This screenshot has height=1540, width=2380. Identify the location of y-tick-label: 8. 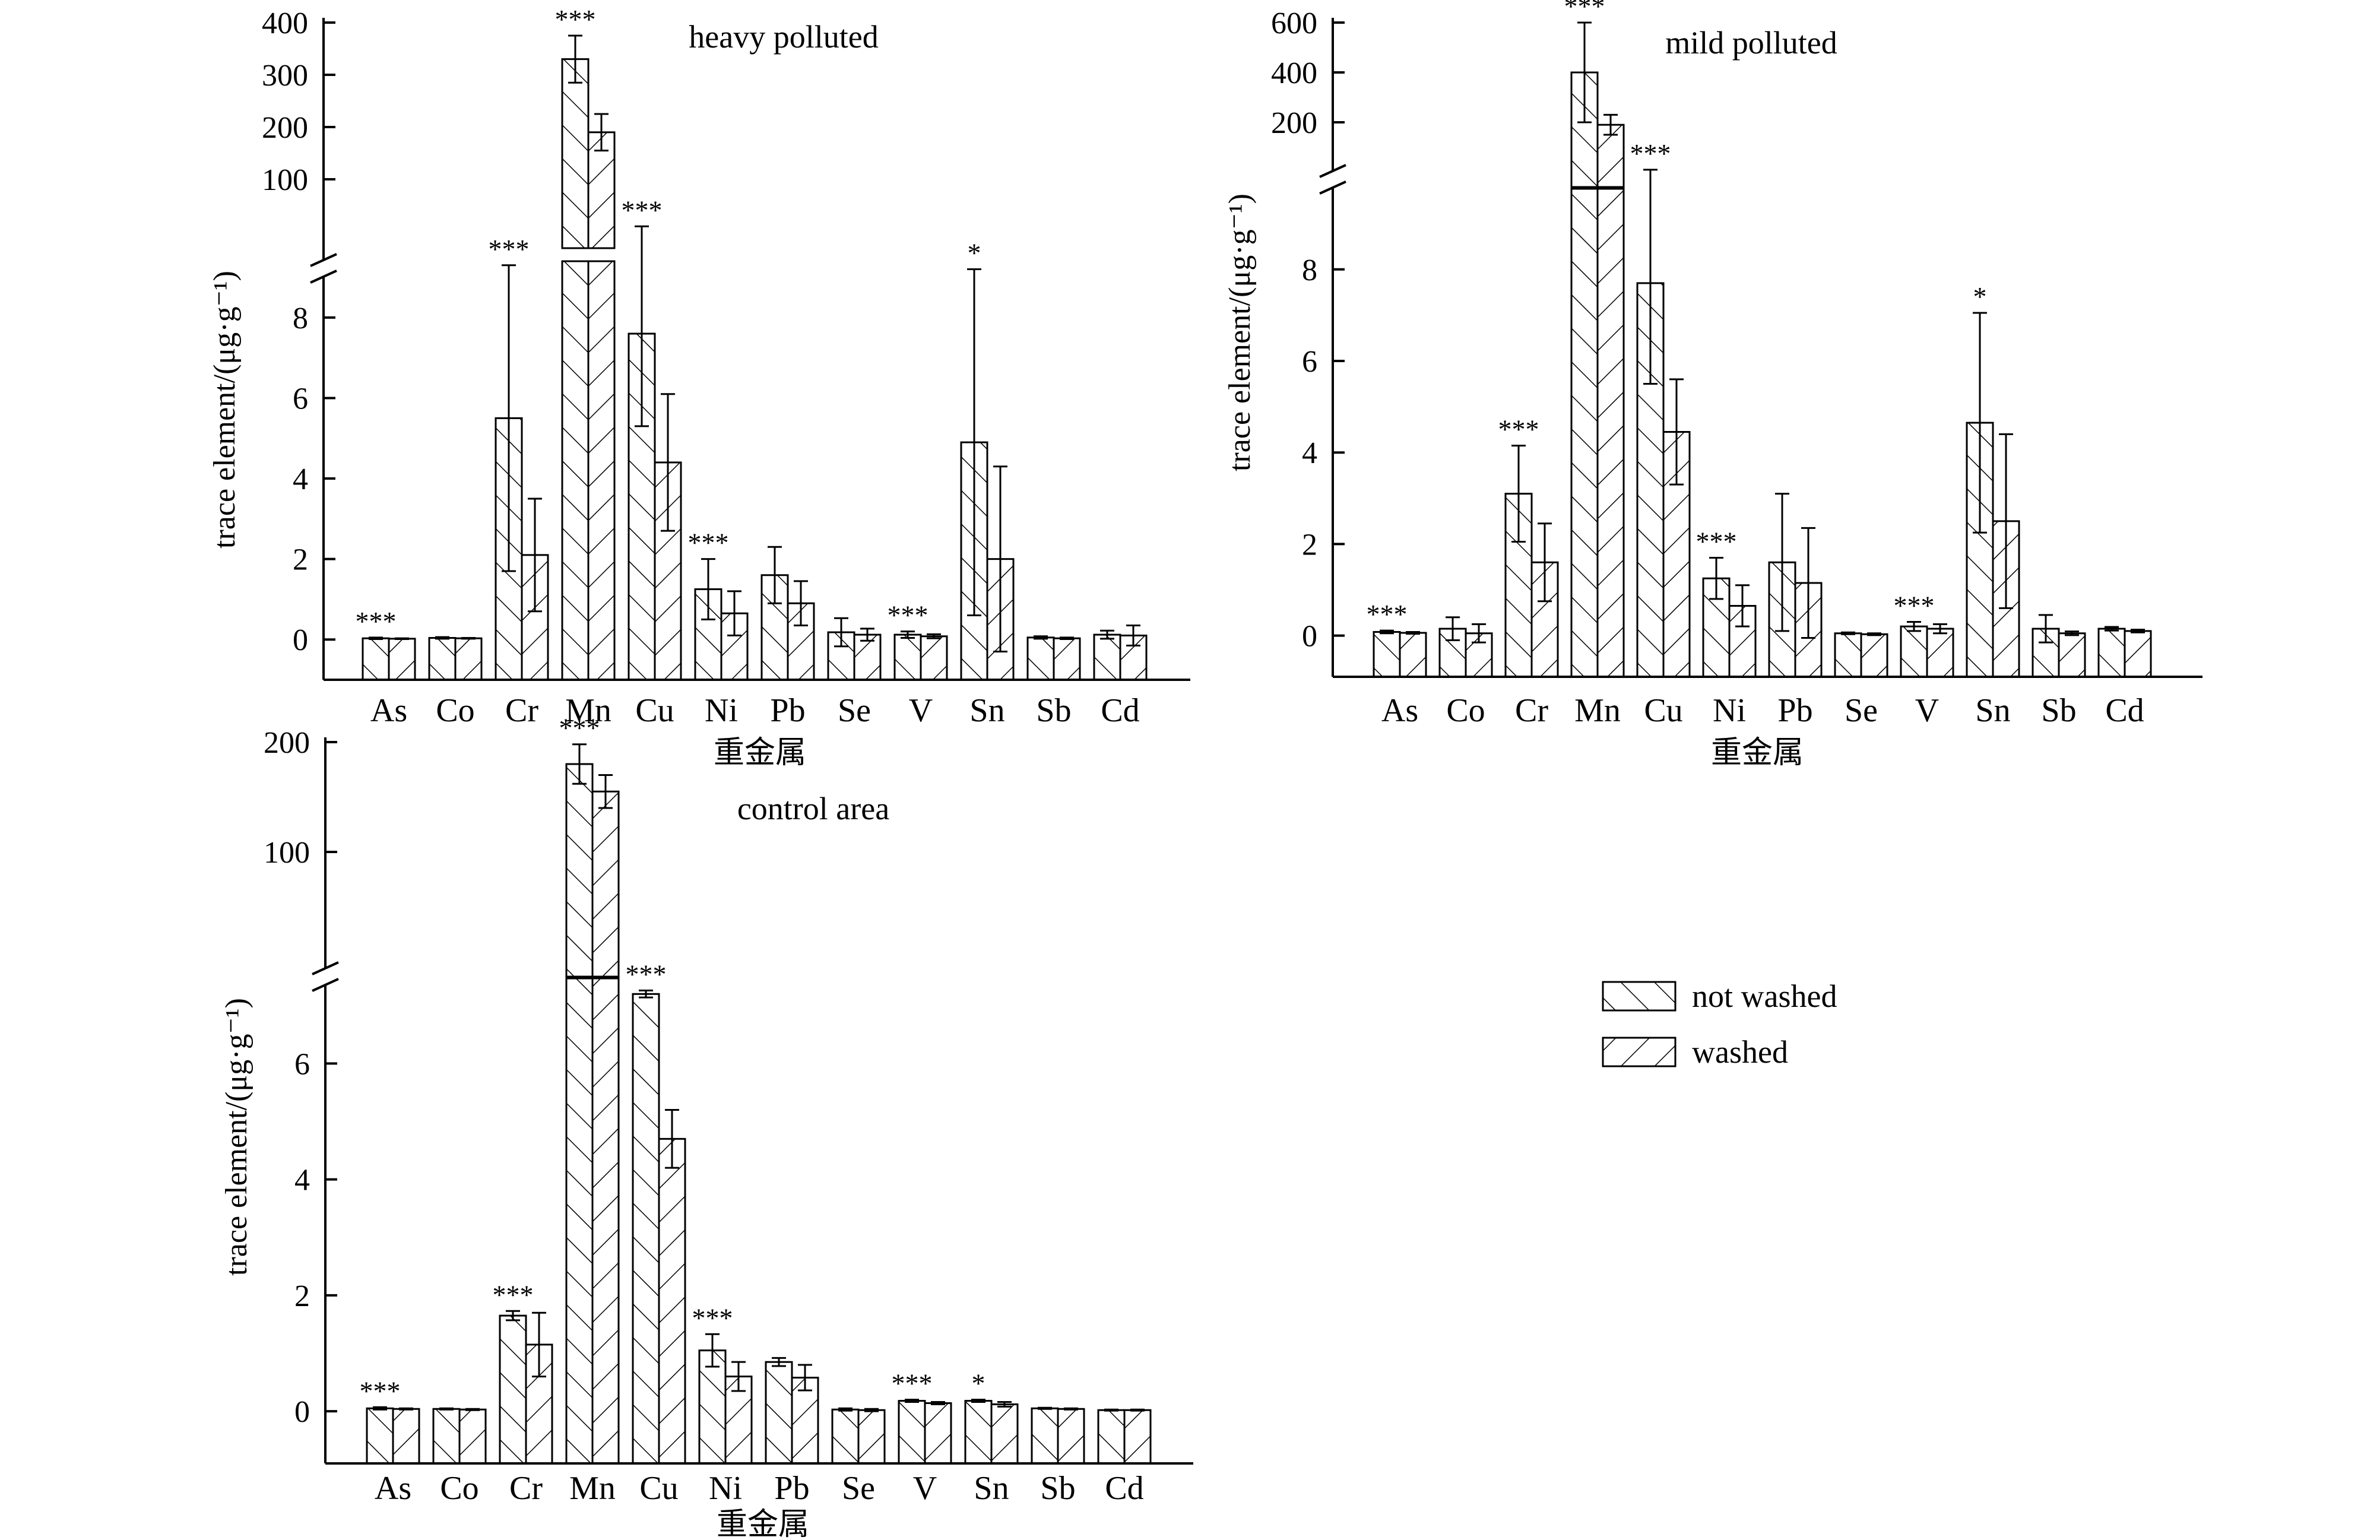
(300, 318).